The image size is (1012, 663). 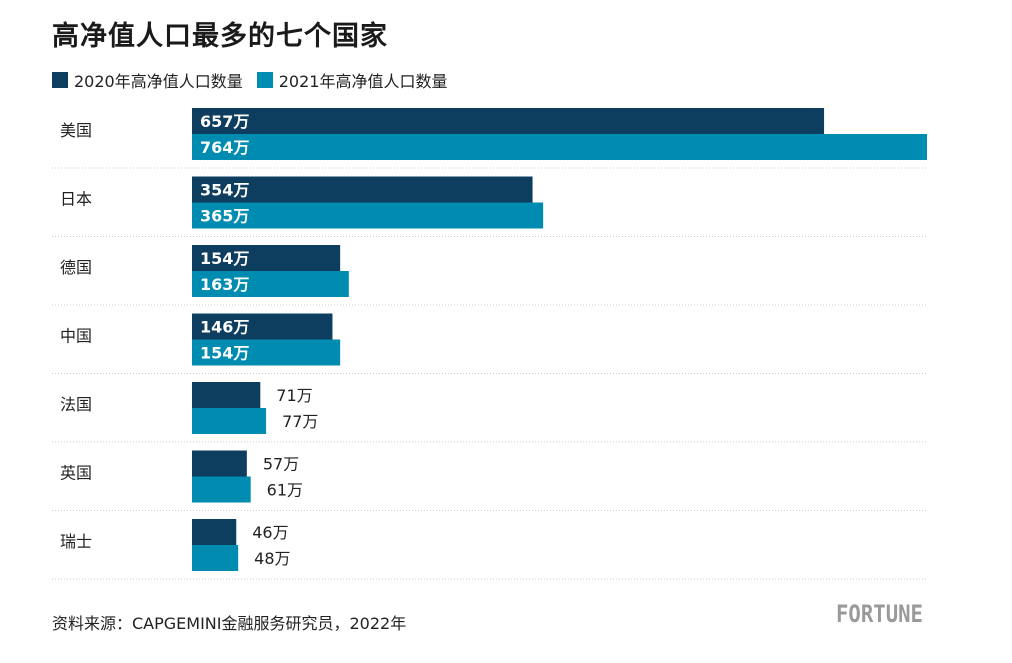 I want to click on category-label: 德国, so click(x=76, y=267).